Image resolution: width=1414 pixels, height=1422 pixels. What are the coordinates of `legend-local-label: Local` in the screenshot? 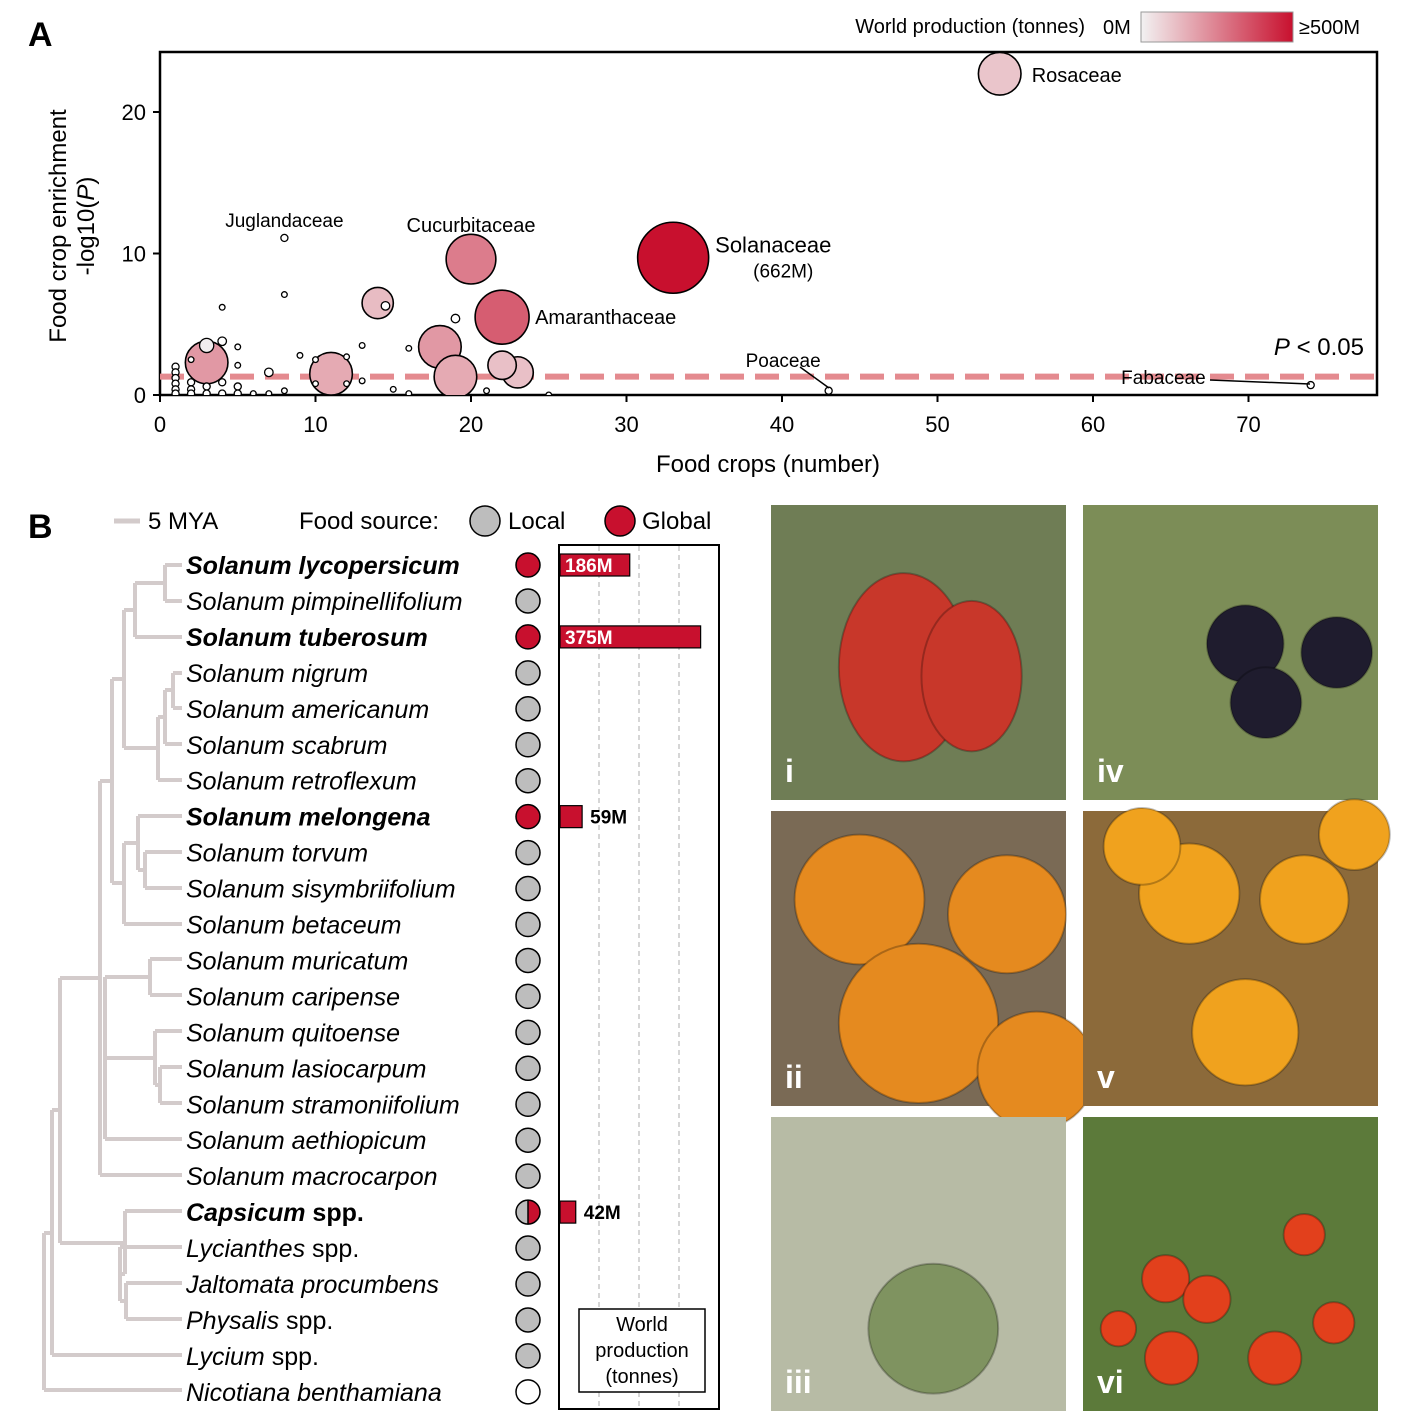 It's located at (536, 521).